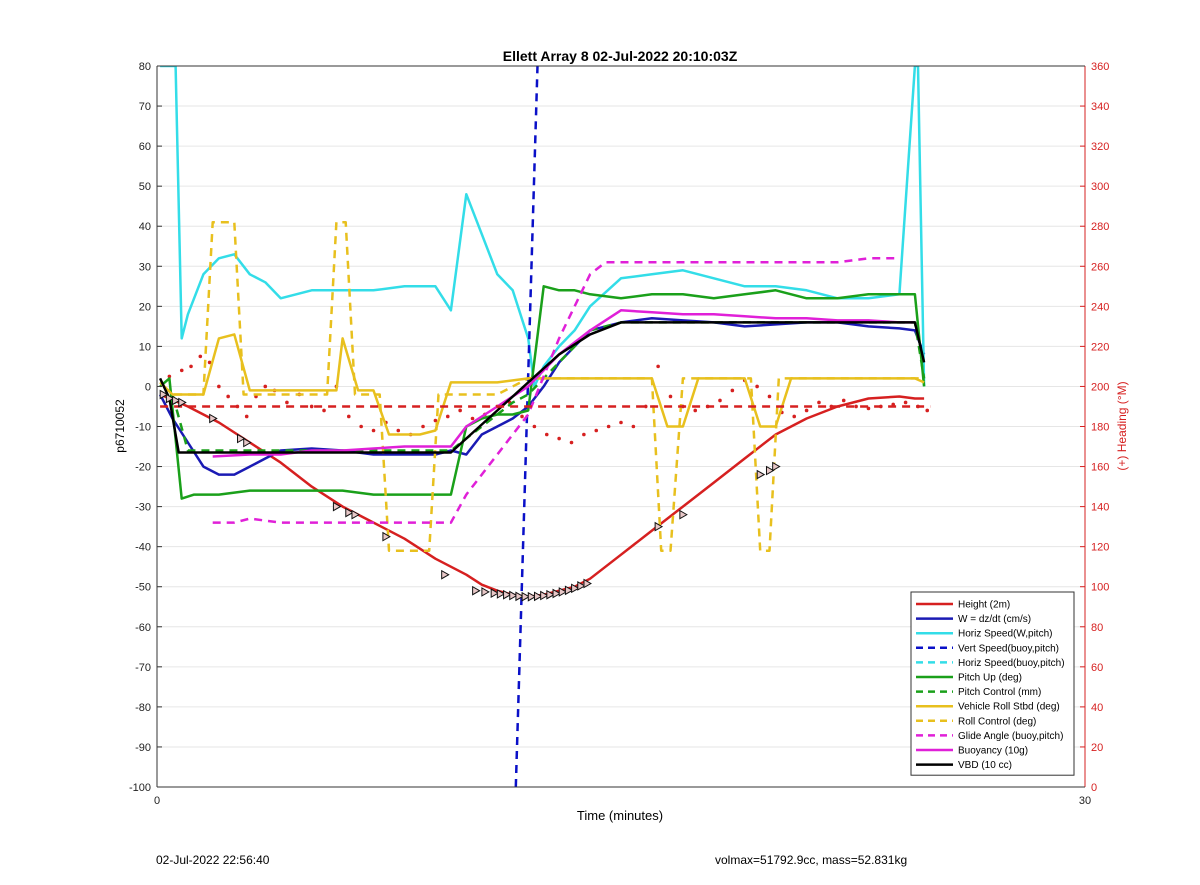  Describe the element at coordinates (1100, 428) in the screenshot. I see `y2-tick-label: 180` at that location.